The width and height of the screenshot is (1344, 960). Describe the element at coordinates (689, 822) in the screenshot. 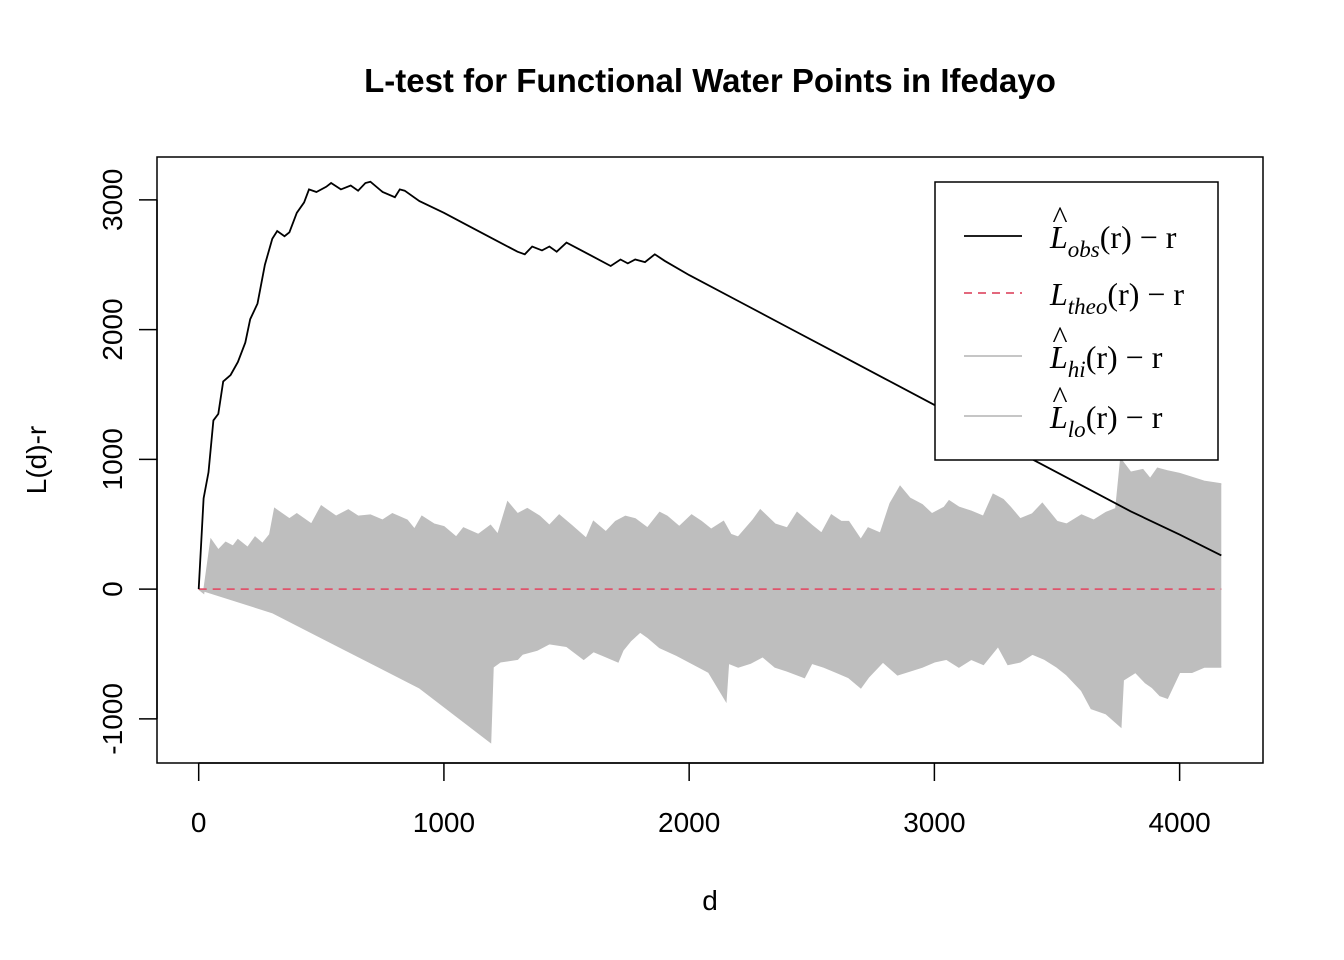

I see `x-tick-label: 2000` at that location.